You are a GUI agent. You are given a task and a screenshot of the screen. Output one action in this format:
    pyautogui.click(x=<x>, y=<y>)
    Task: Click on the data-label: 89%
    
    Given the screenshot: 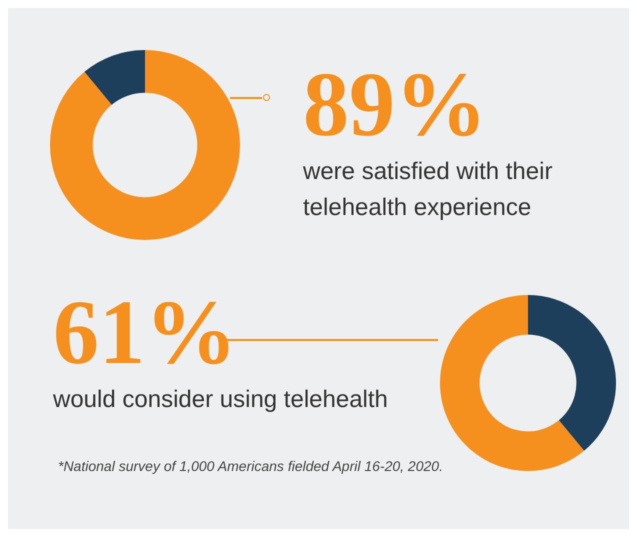 What is the action you would take?
    pyautogui.click(x=395, y=104)
    